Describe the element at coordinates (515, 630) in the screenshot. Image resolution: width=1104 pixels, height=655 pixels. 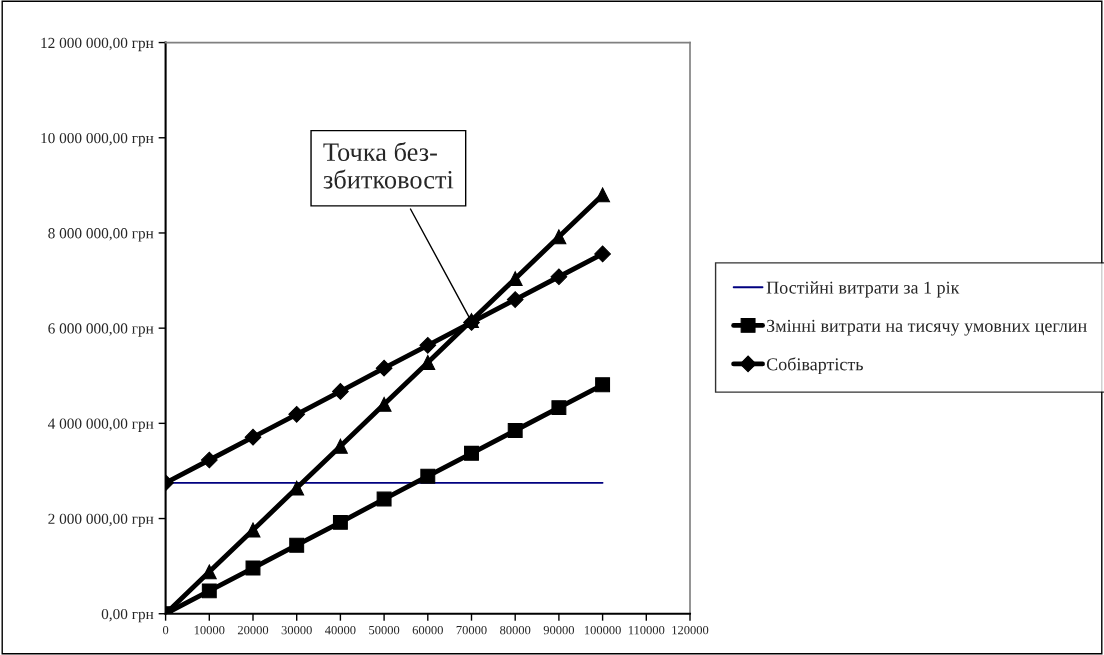
I see `x-tick-label: 80000` at that location.